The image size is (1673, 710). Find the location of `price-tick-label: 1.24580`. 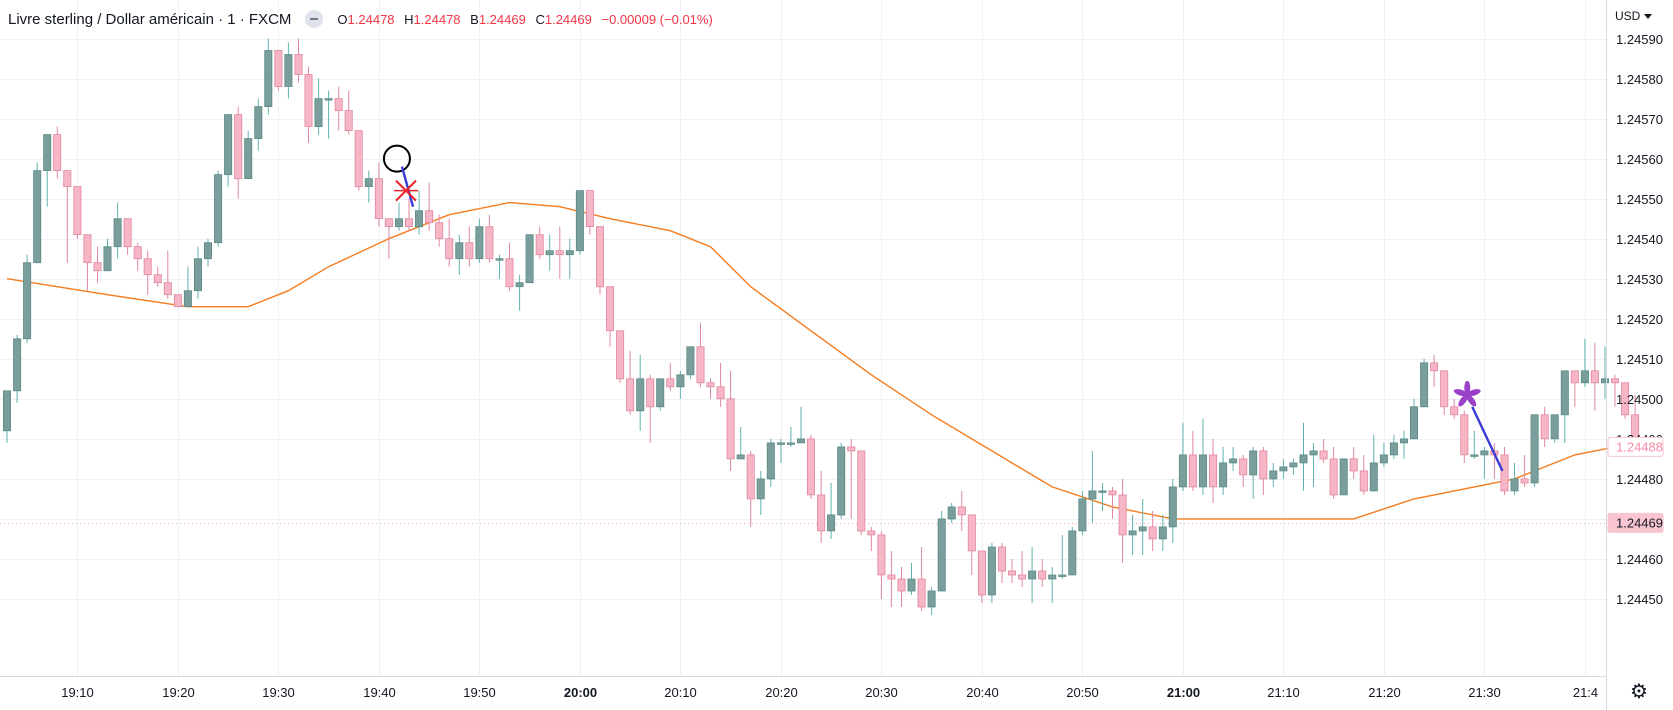

price-tick-label: 1.24580 is located at coordinates (1639, 79).